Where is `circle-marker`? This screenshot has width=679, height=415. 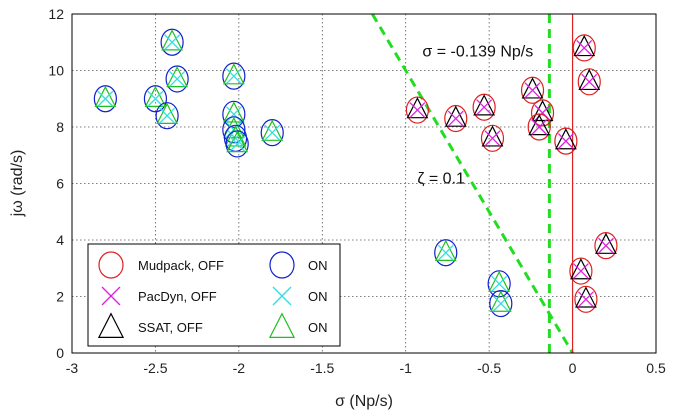
circle-marker is located at coordinates (282, 265).